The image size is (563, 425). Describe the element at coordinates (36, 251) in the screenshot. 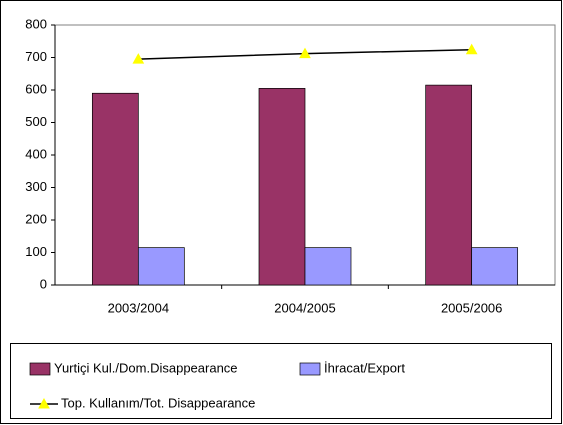

I see `y-tick-label: 100` at that location.